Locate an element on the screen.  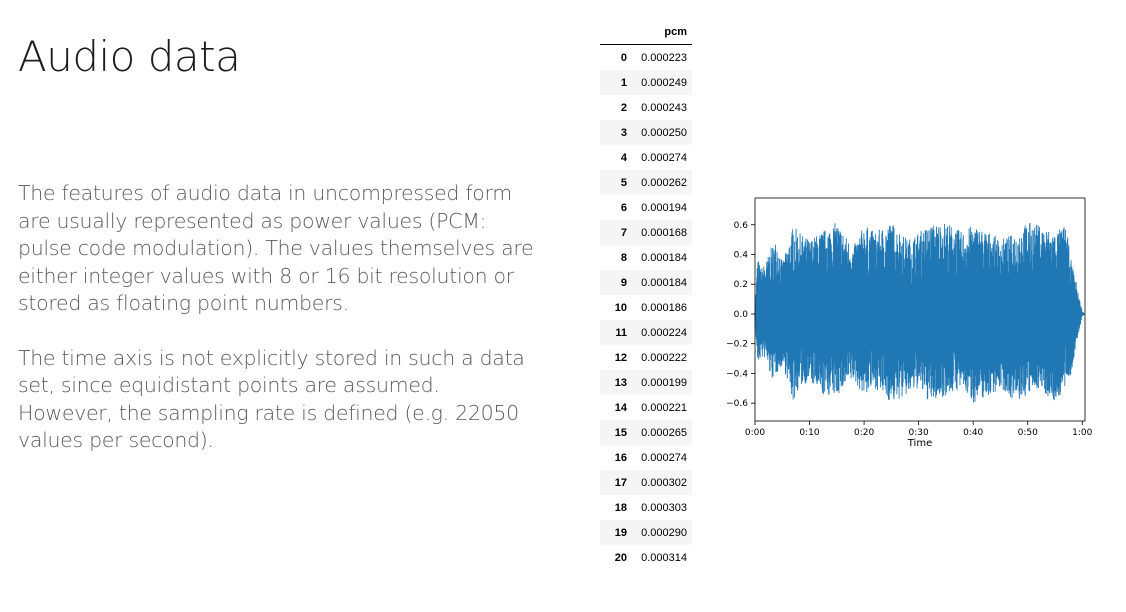
table-row: 10 0.000186 is located at coordinates (646, 307).